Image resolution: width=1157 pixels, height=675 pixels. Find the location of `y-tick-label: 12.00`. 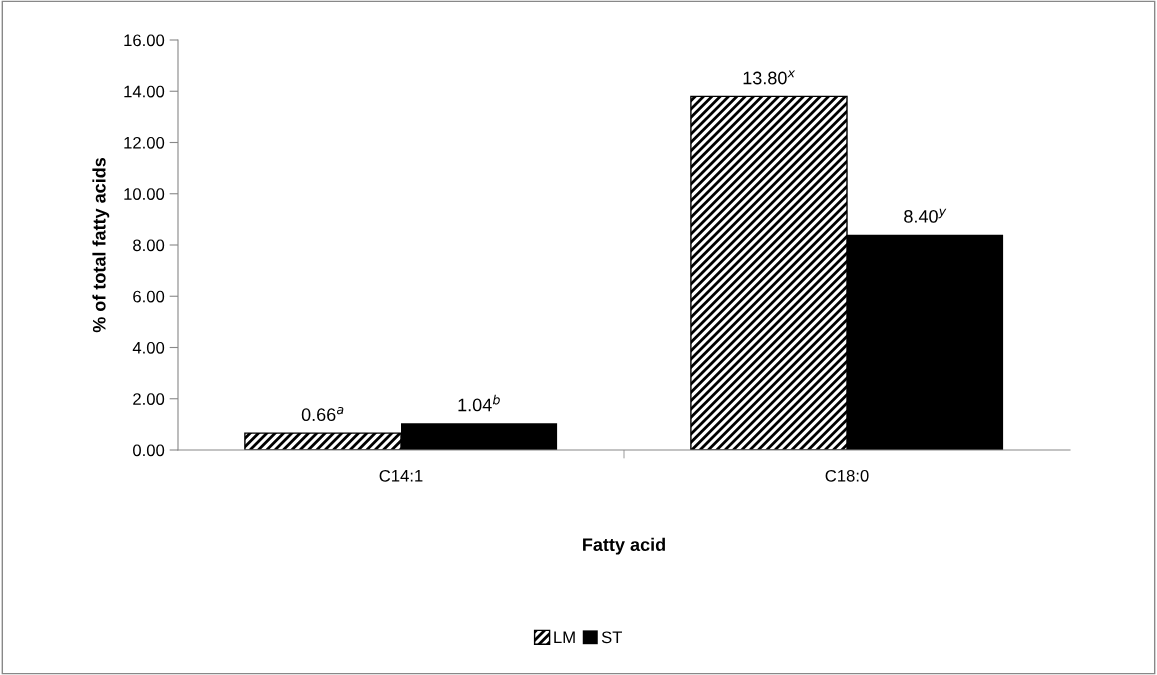

y-tick-label: 12.00 is located at coordinates (144, 142).